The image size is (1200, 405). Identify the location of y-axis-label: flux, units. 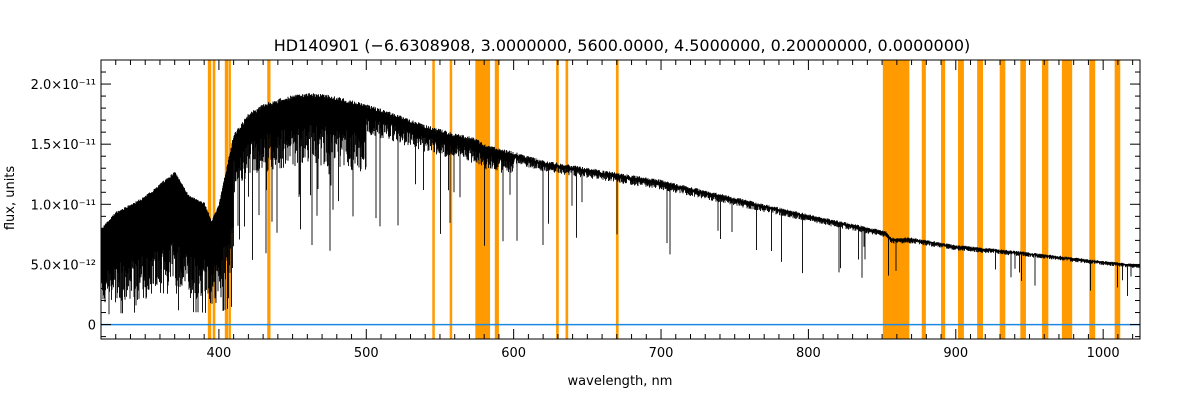
(10, 198).